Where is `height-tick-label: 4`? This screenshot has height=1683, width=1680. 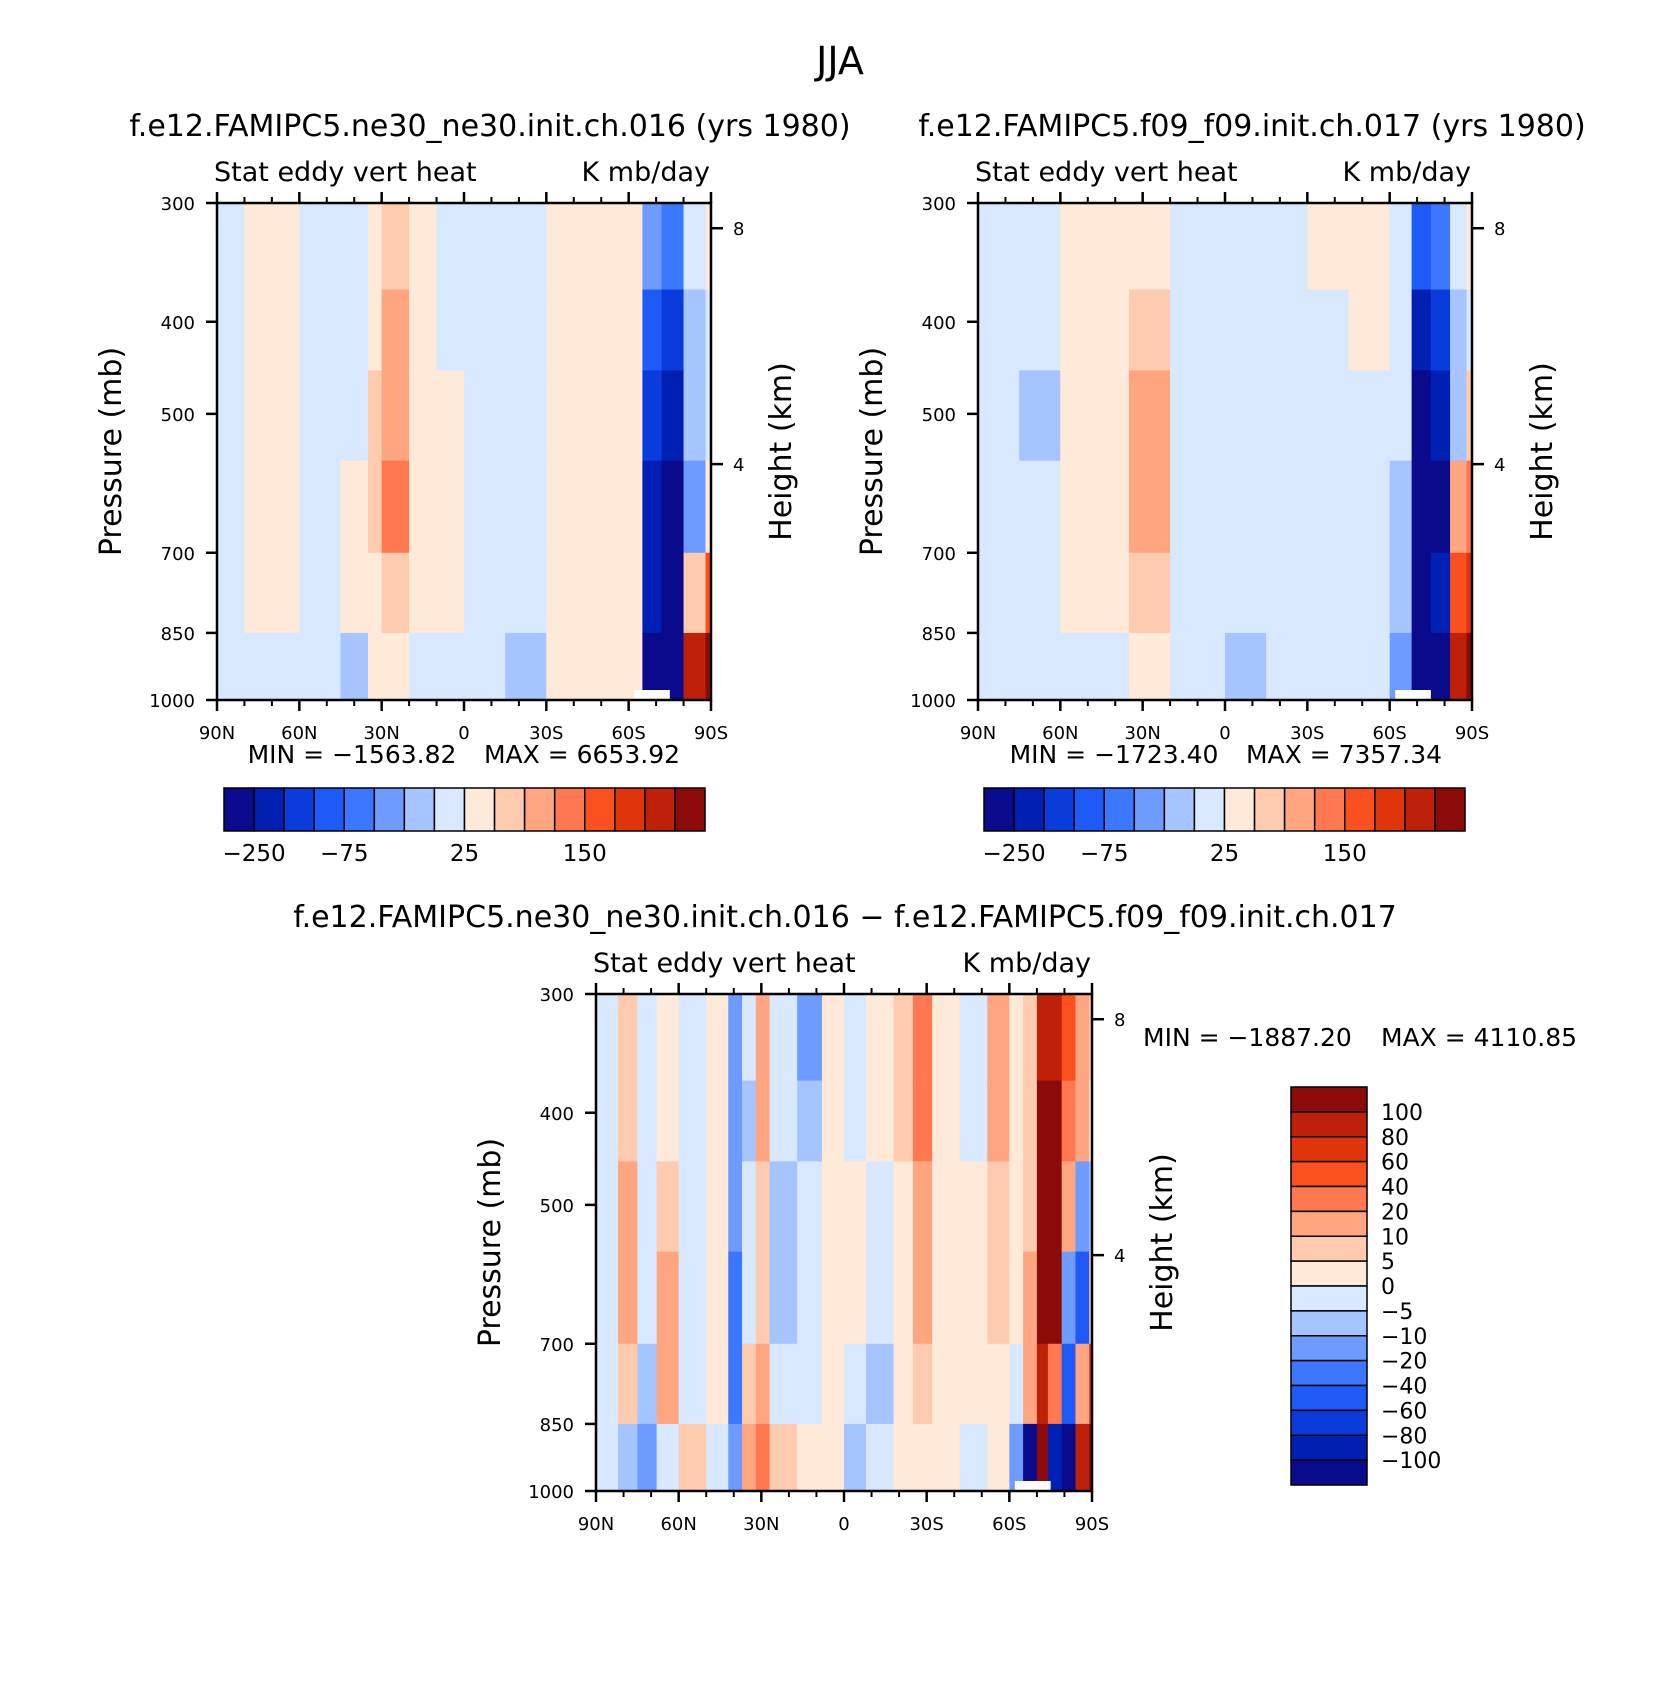 height-tick-label: 4 is located at coordinates (1499, 465).